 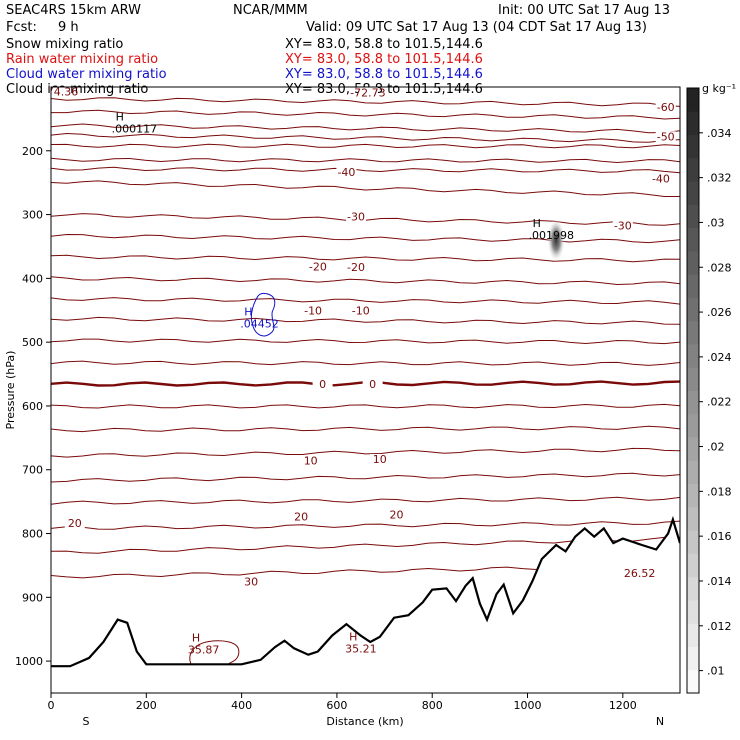 I want to click on colorbar-tick-label: .02, so click(x=716, y=447).